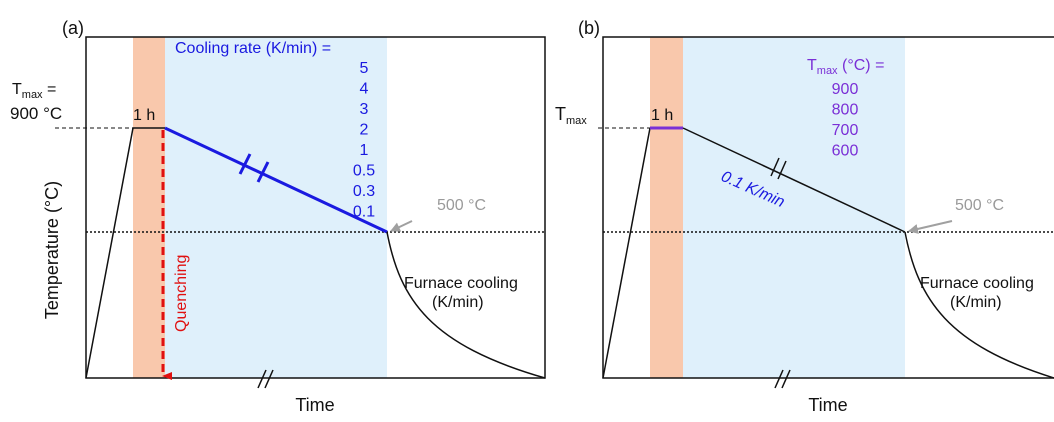 The height and width of the screenshot is (422, 1054). I want to click on cooling-rate: 0.3, so click(364, 191).